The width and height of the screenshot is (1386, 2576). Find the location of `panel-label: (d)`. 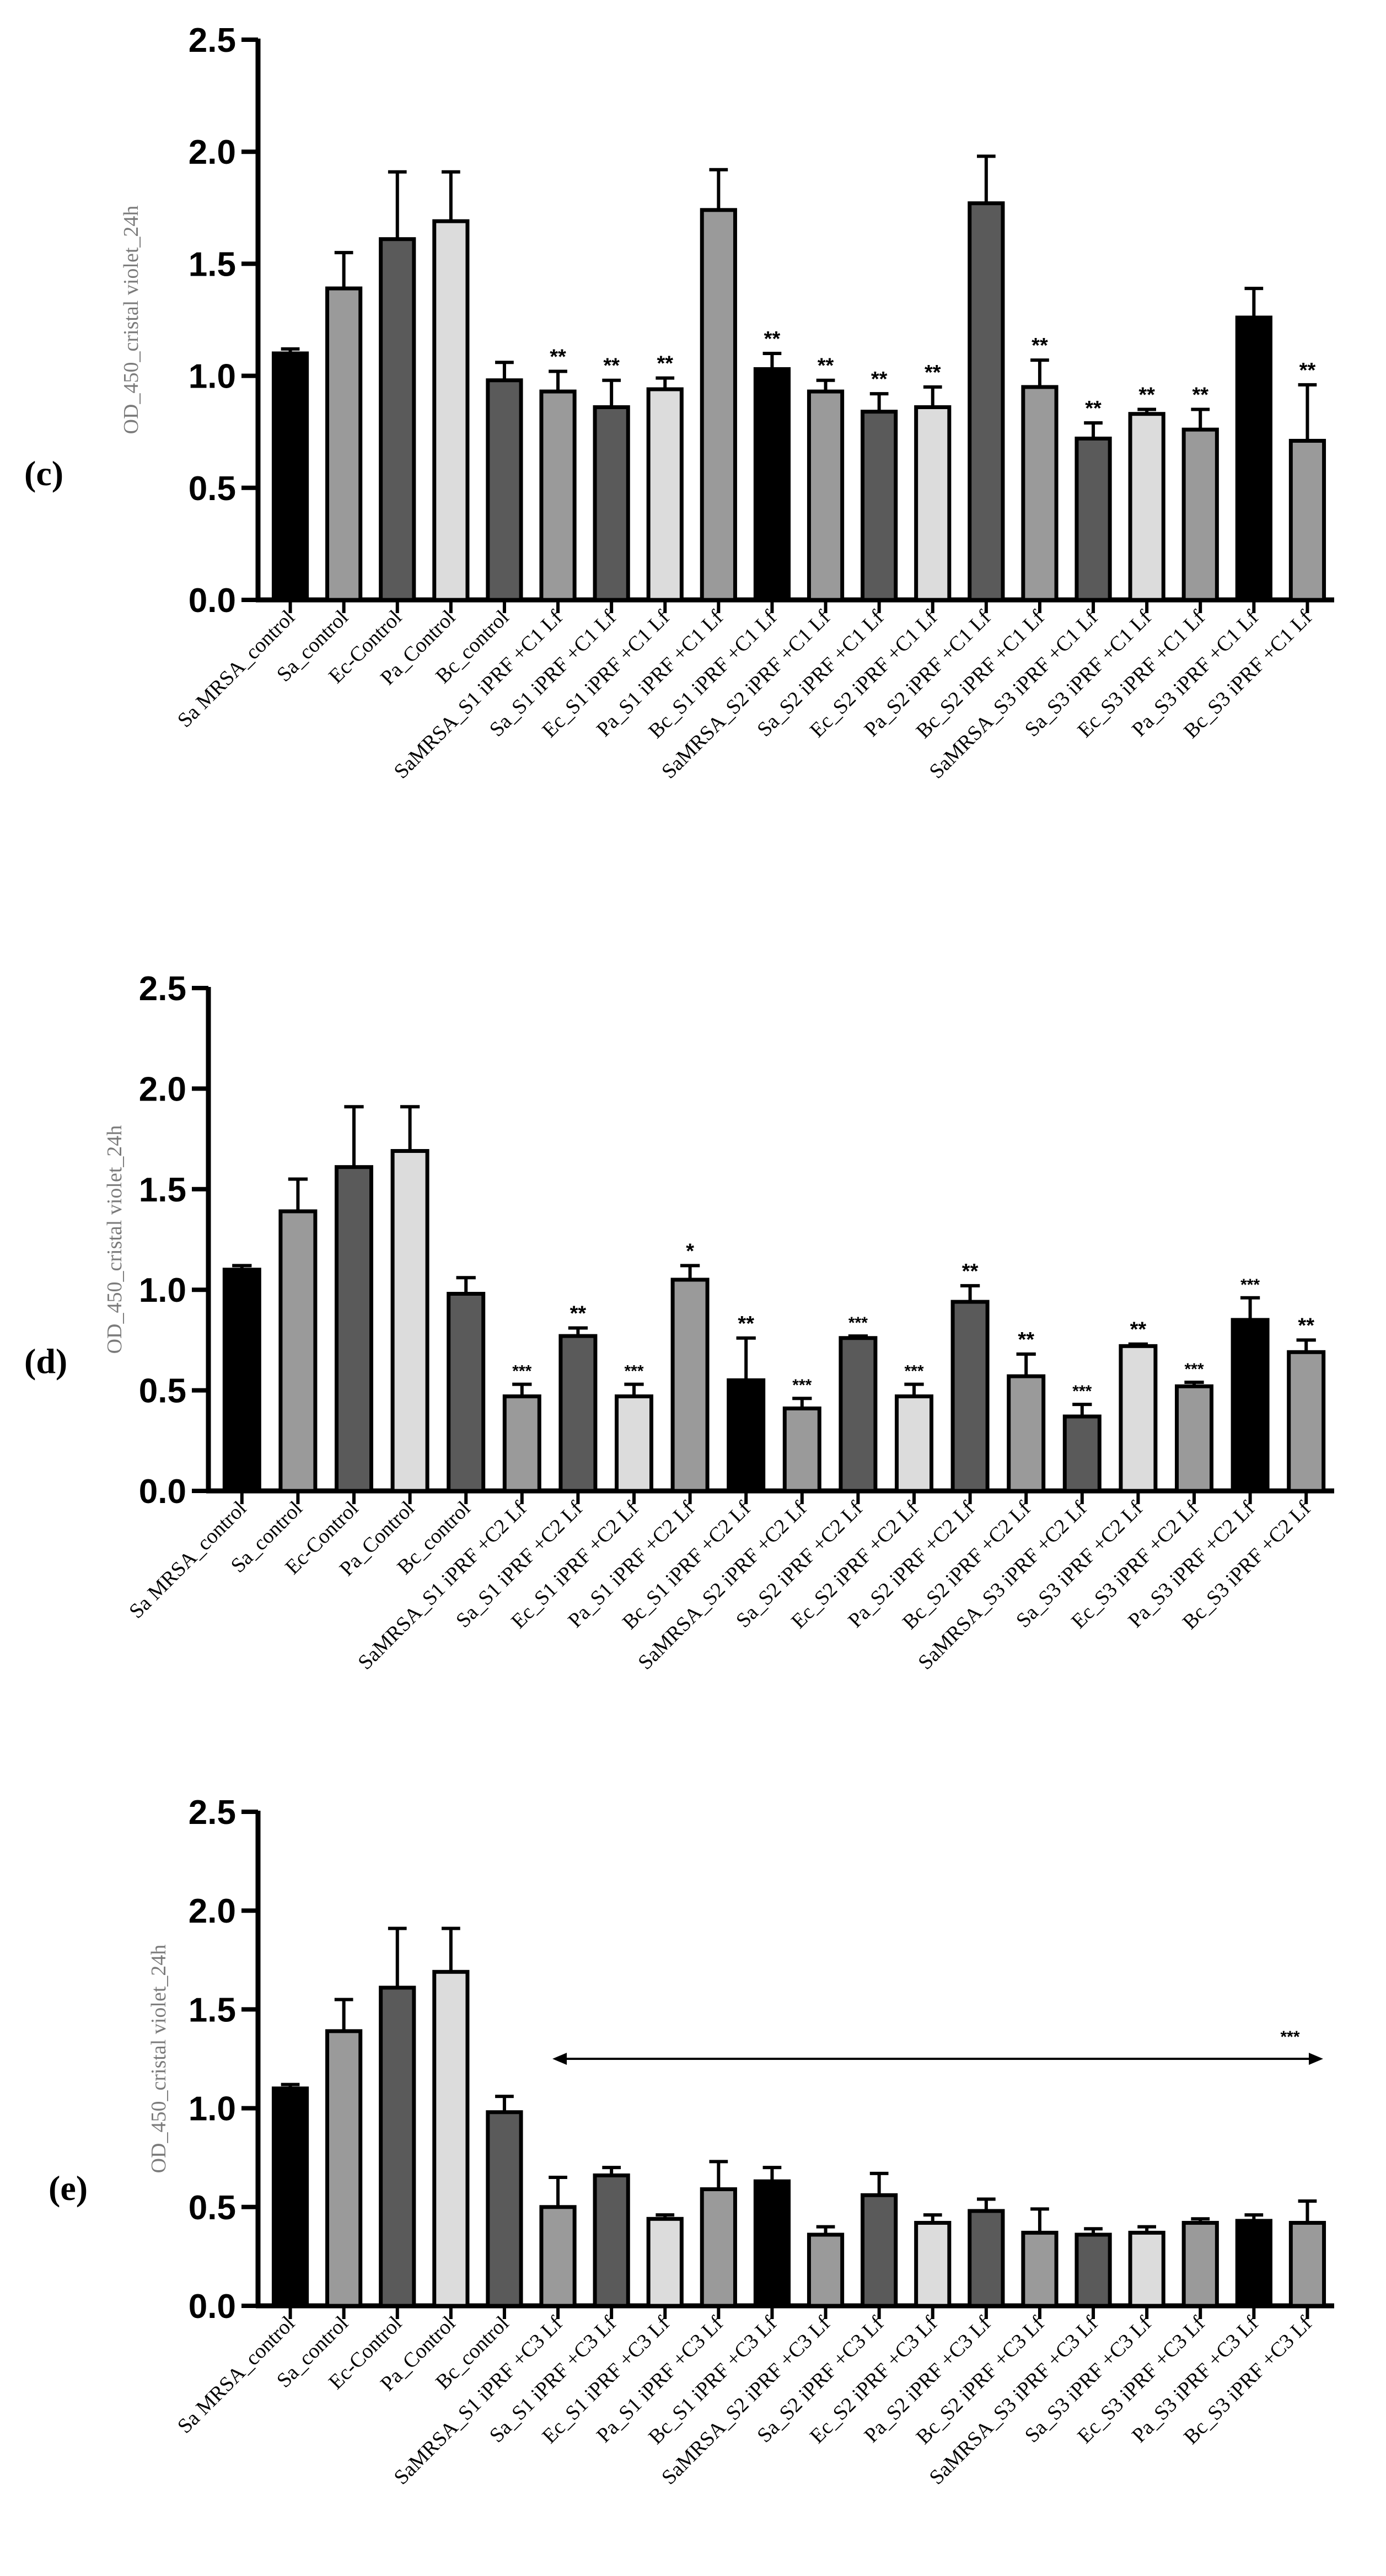

panel-label: (d) is located at coordinates (45, 1361).